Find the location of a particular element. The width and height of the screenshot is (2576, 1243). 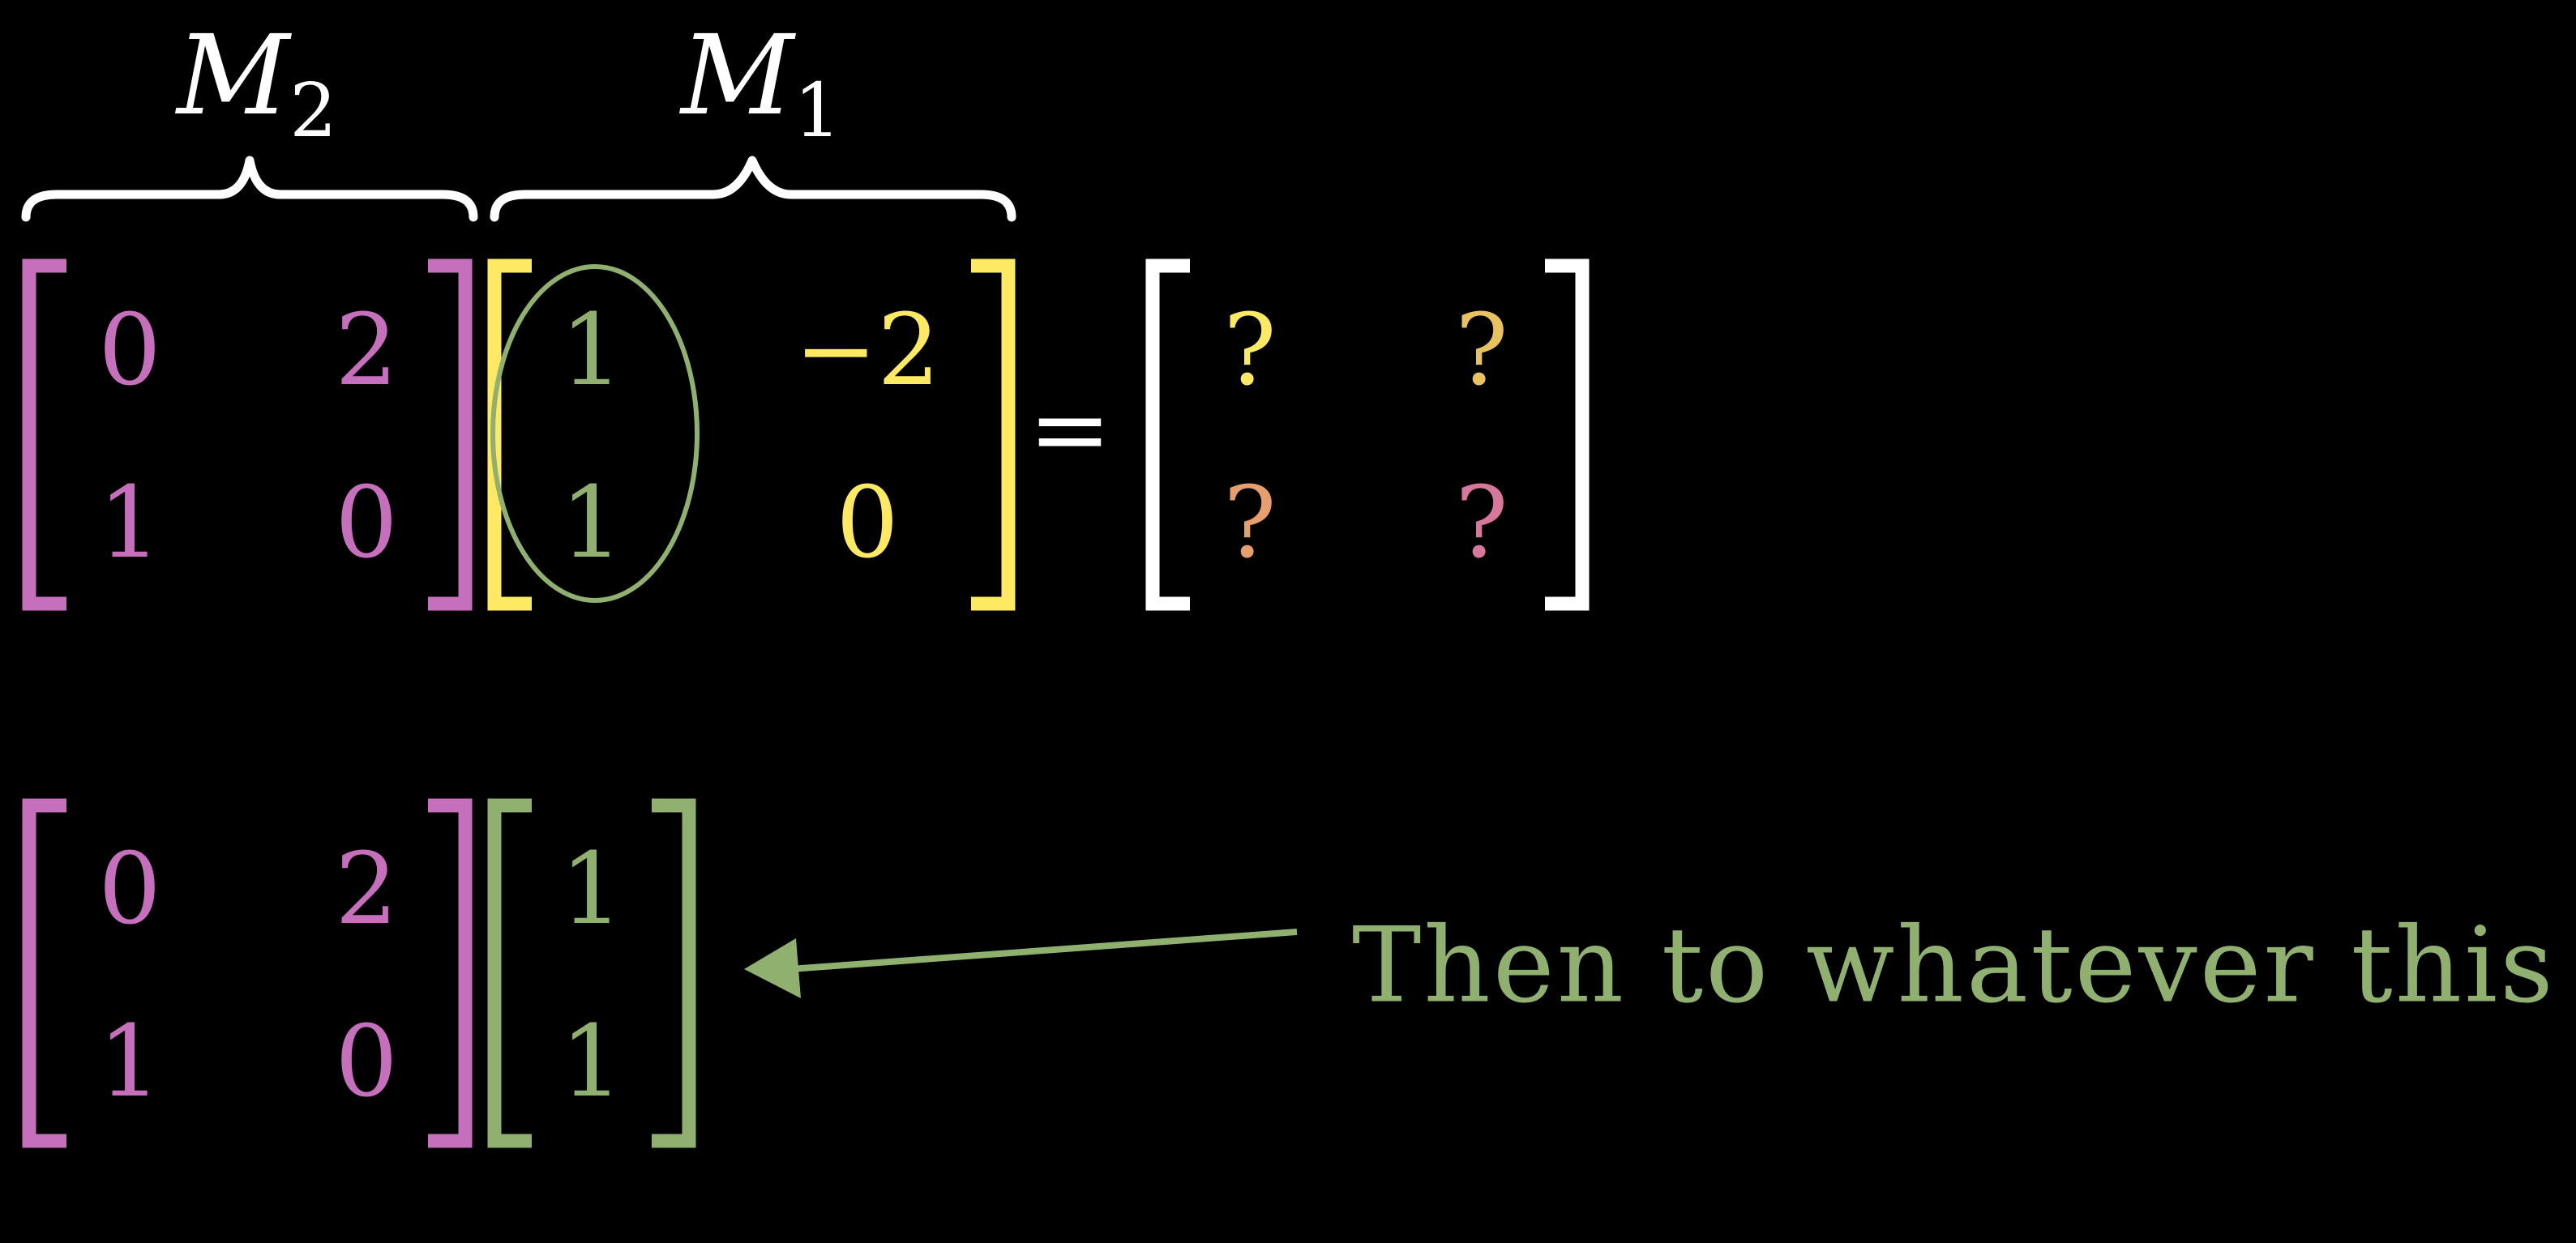

vector-right-bracket is located at coordinates (674, 973).